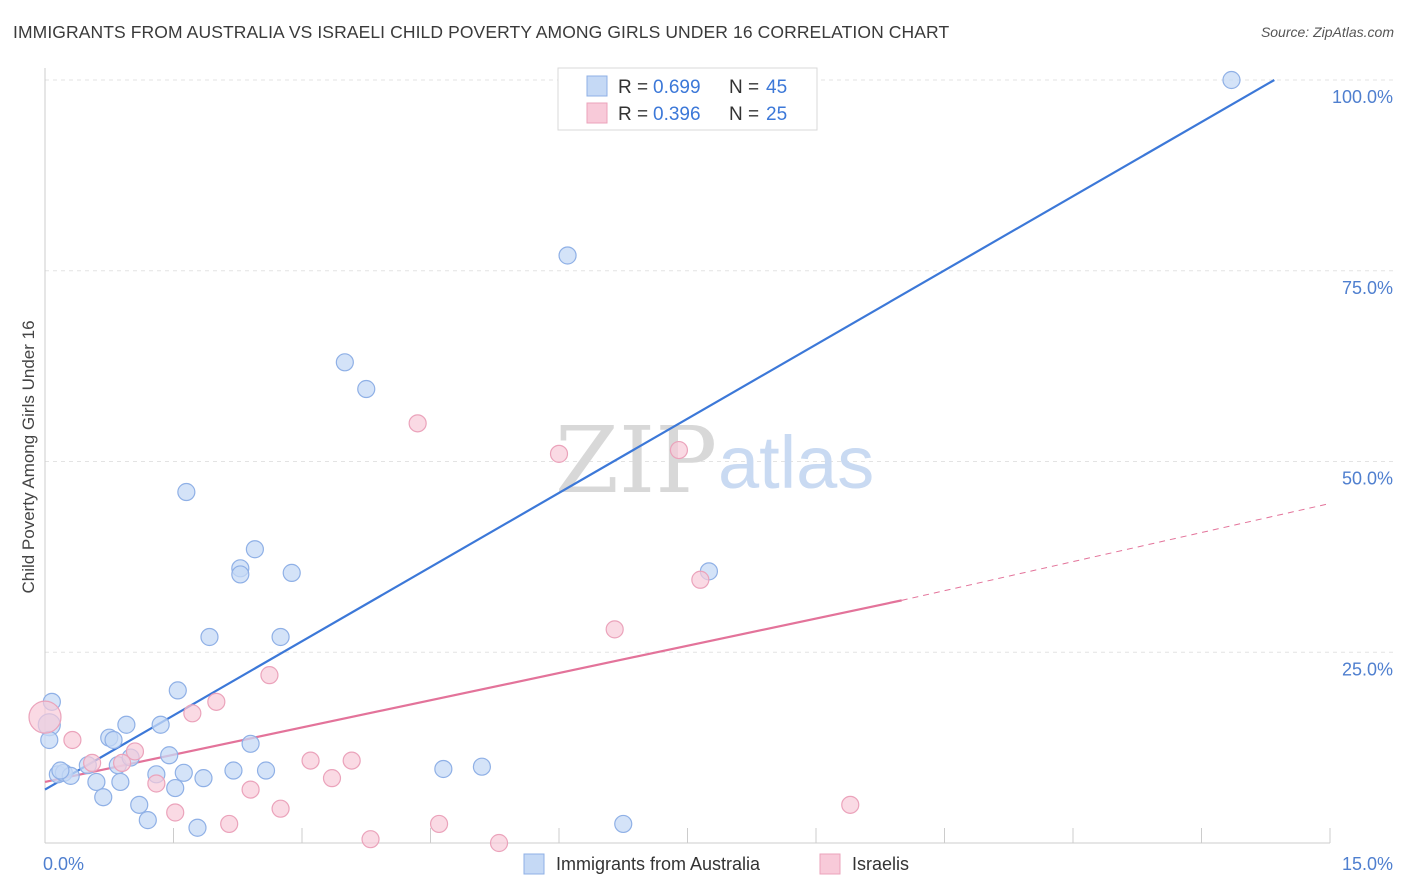  I want to click on legend-r-label-pink: R =, so click(633, 114).